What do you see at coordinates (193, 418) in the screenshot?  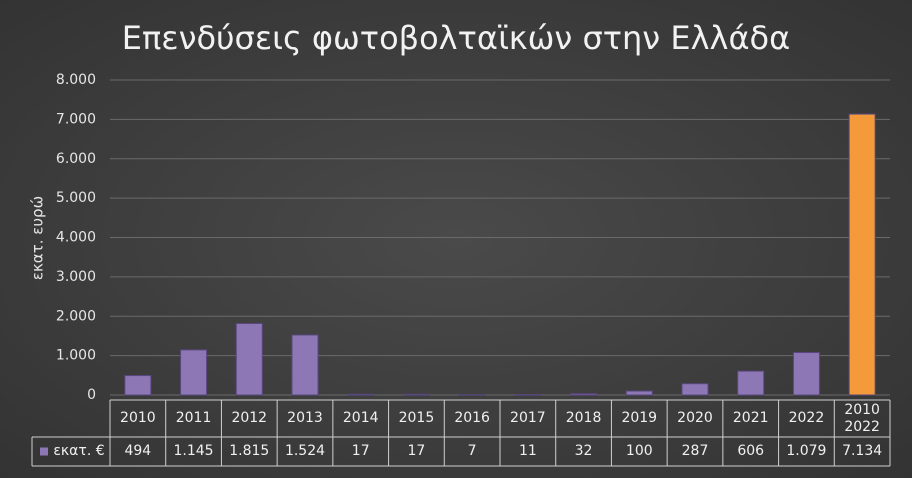 I see `x-tick-label: 2011` at bounding box center [193, 418].